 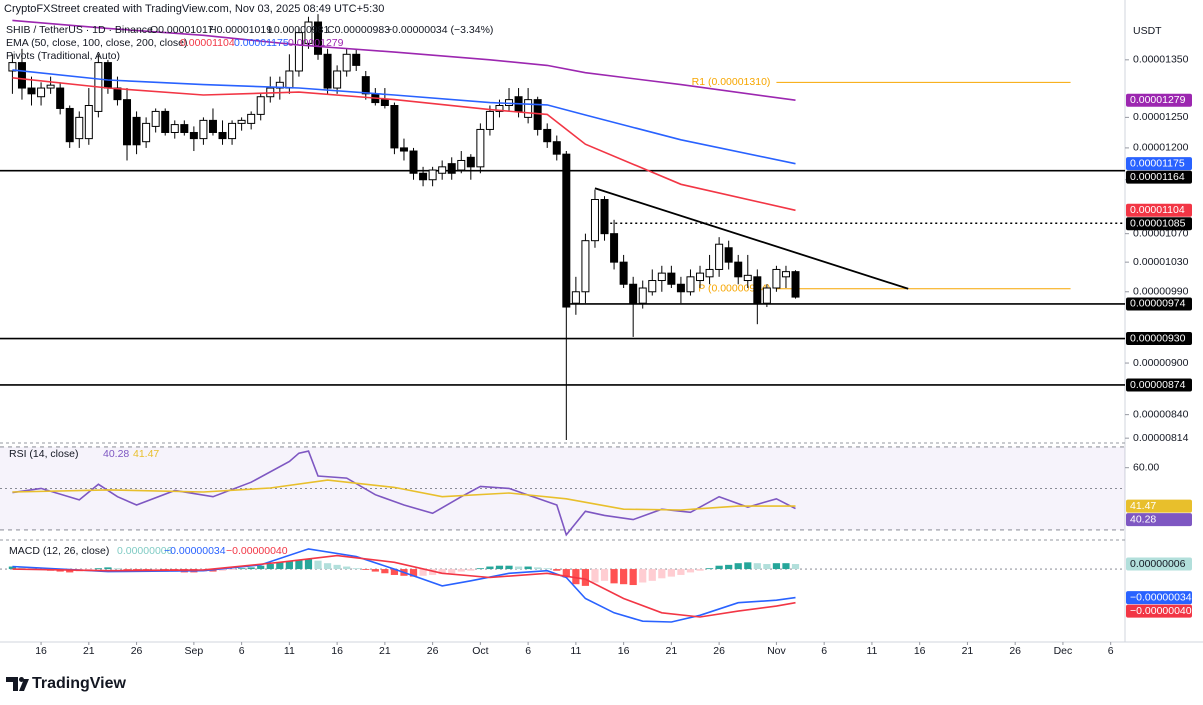 I want to click on legend-low: L0.00000981, so click(x=298, y=30).